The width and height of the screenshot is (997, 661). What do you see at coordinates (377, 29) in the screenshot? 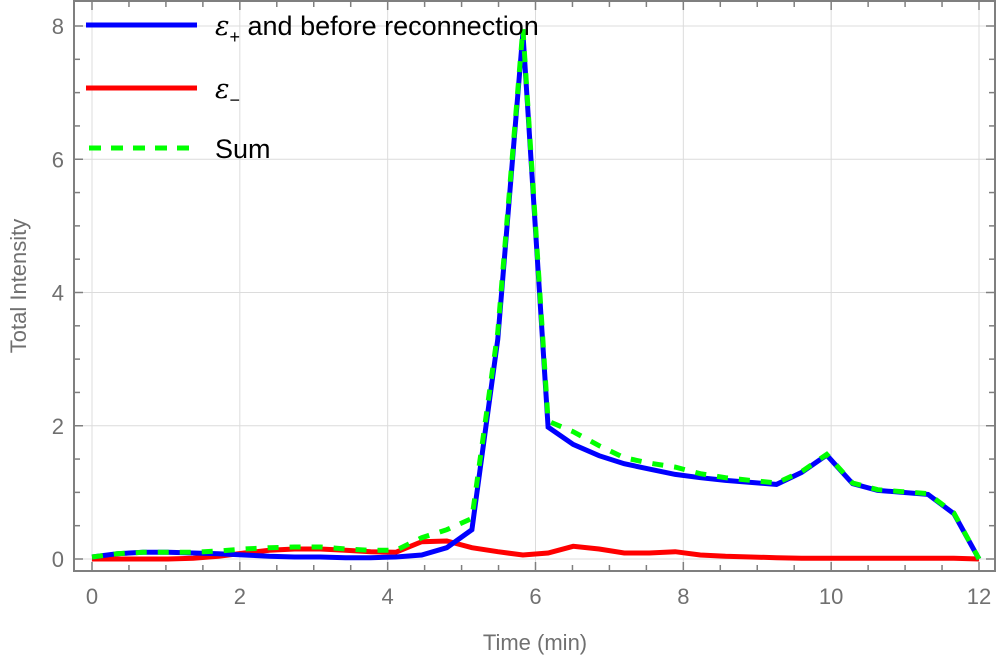
I see `legend-label-0: ε+ and before reconnection` at bounding box center [377, 29].